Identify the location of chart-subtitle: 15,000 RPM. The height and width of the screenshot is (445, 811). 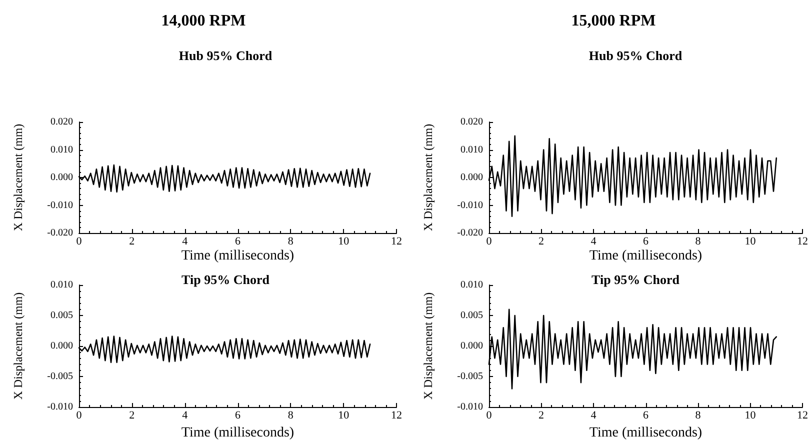
(613, 21).